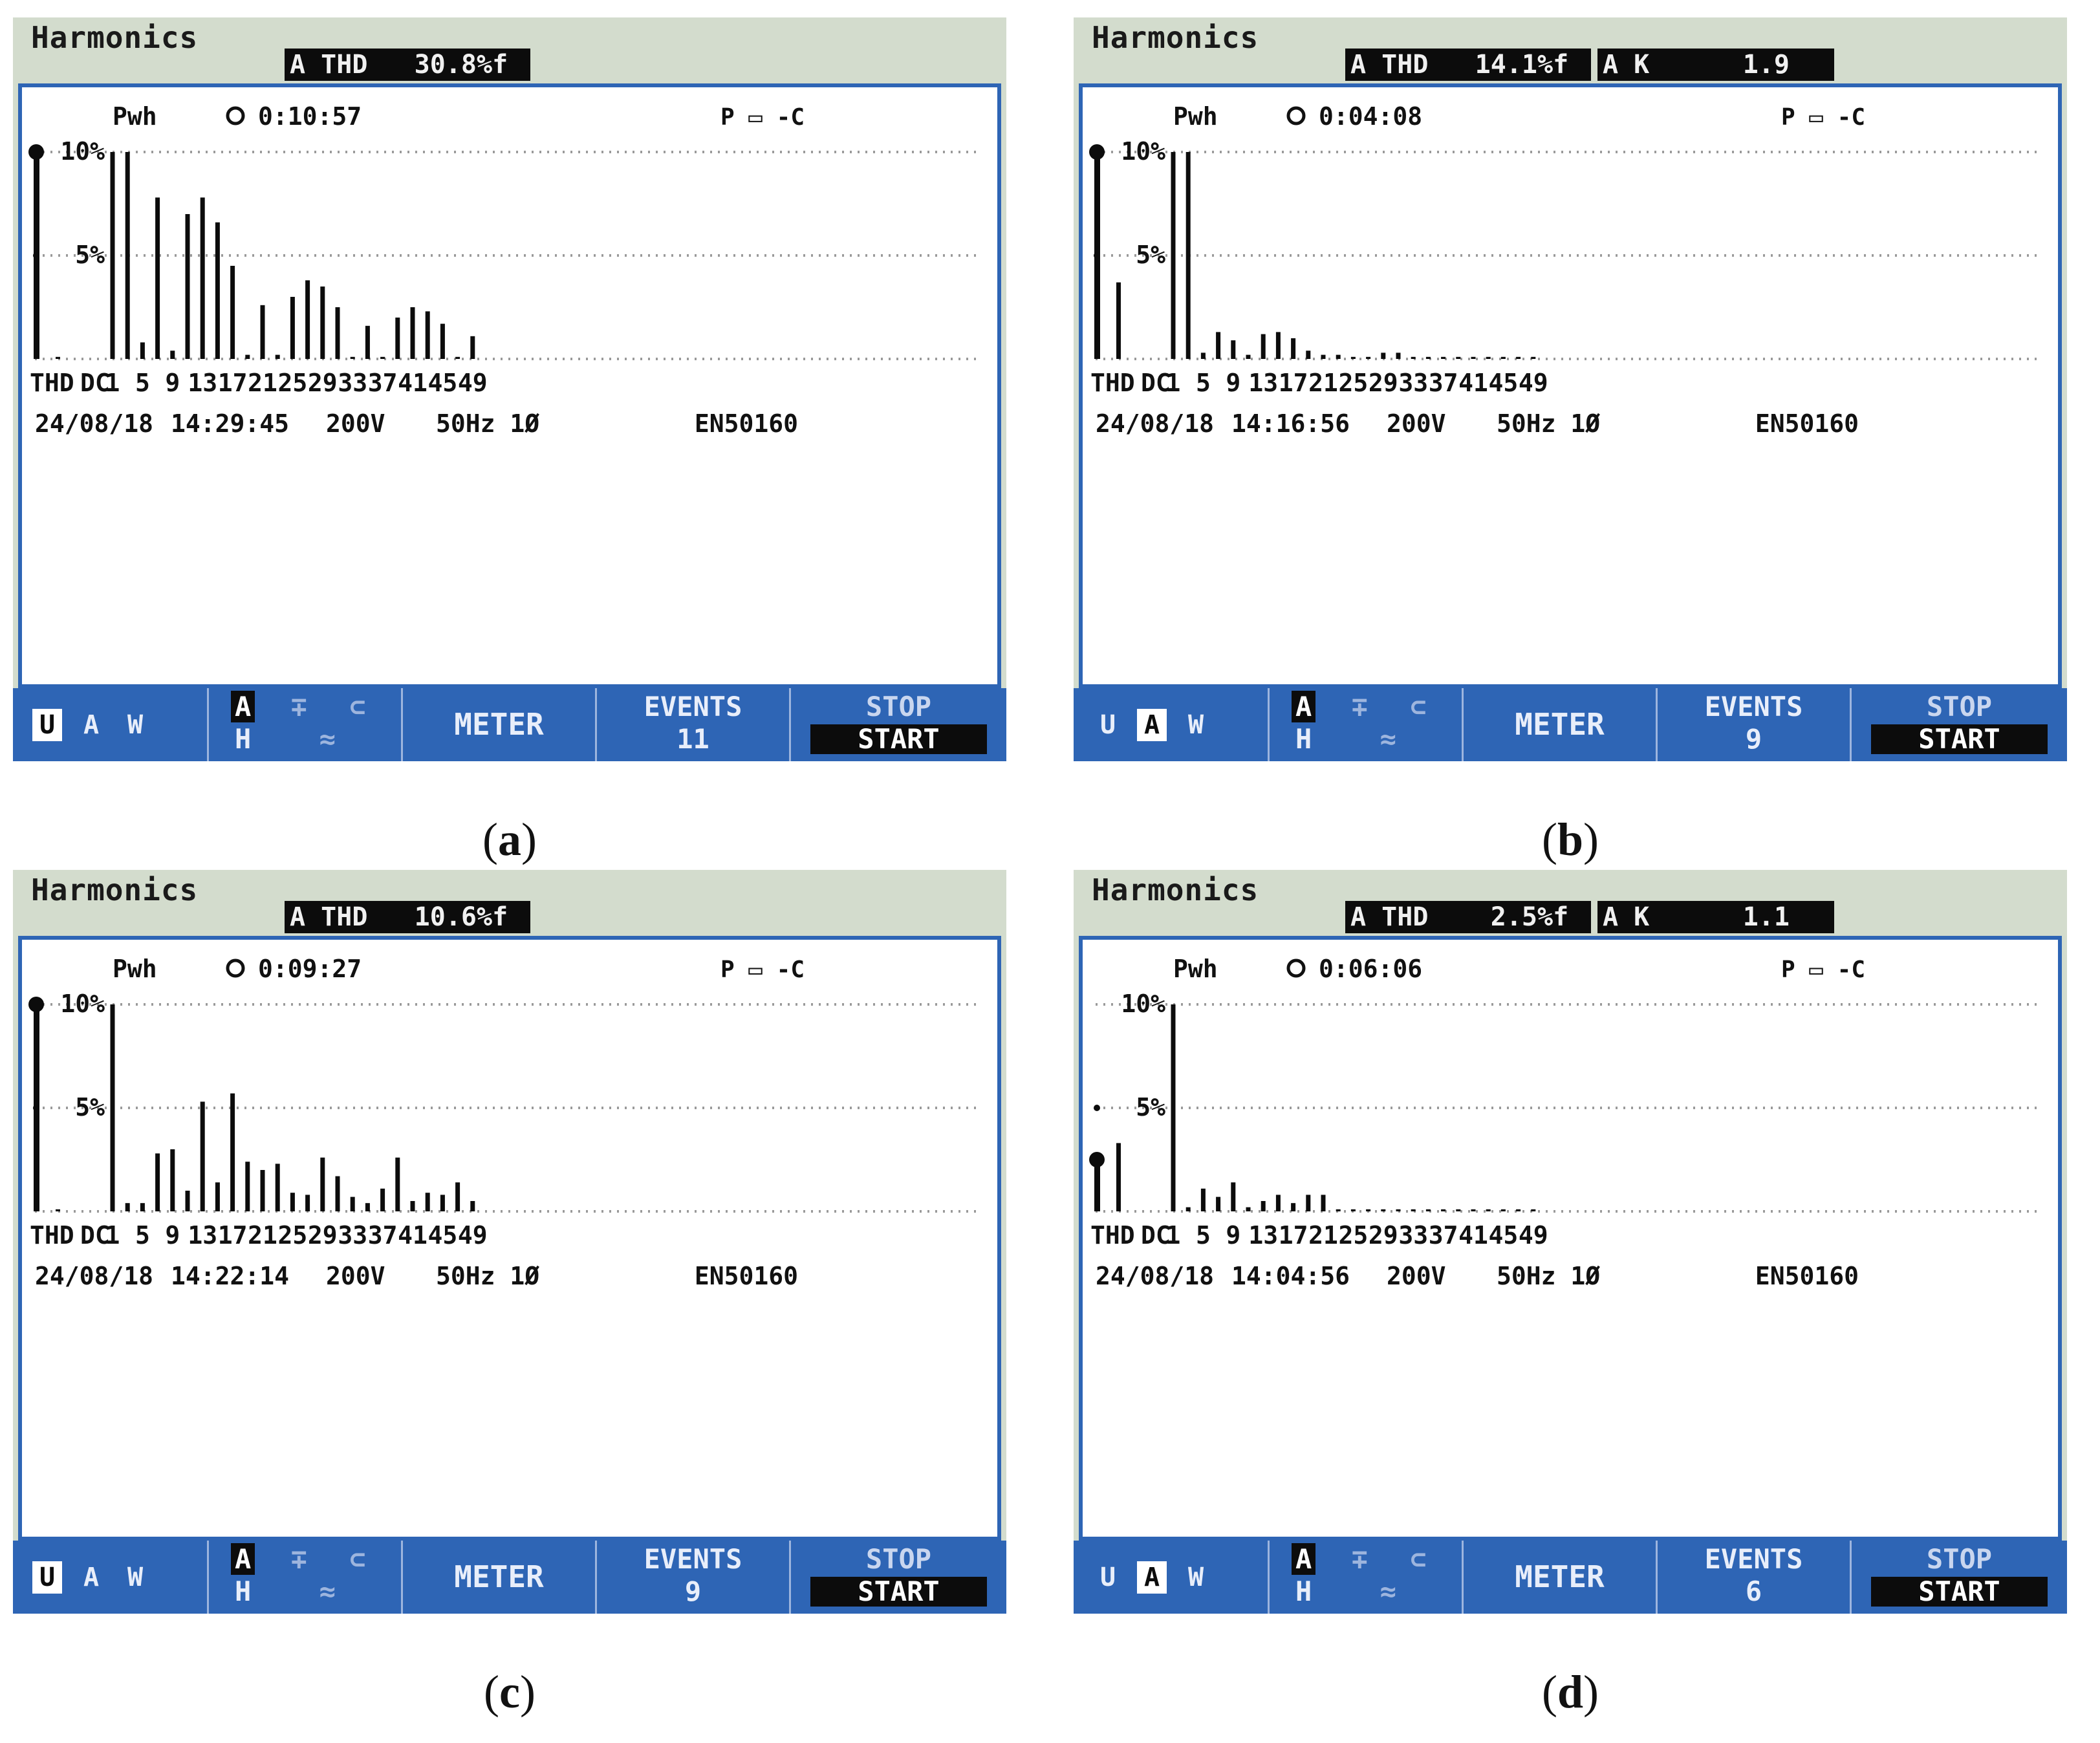  Describe the element at coordinates (1175, 37) in the screenshot. I see `screen-title: Harmonics` at that location.